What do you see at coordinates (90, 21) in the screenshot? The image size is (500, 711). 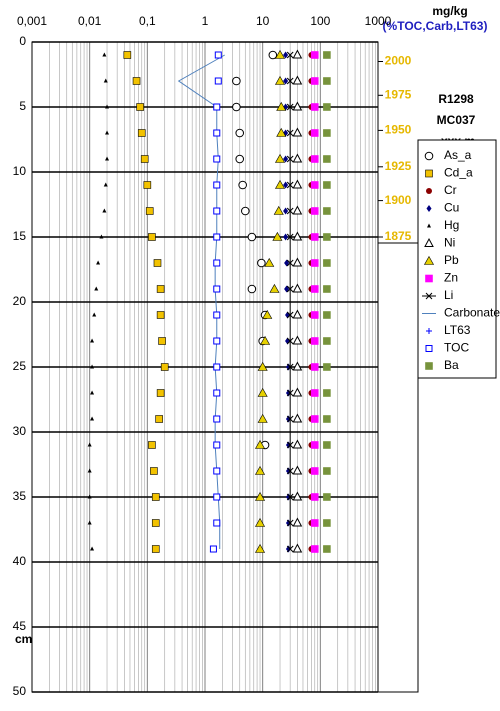 I see `x-tick-label: 0,01` at bounding box center [90, 21].